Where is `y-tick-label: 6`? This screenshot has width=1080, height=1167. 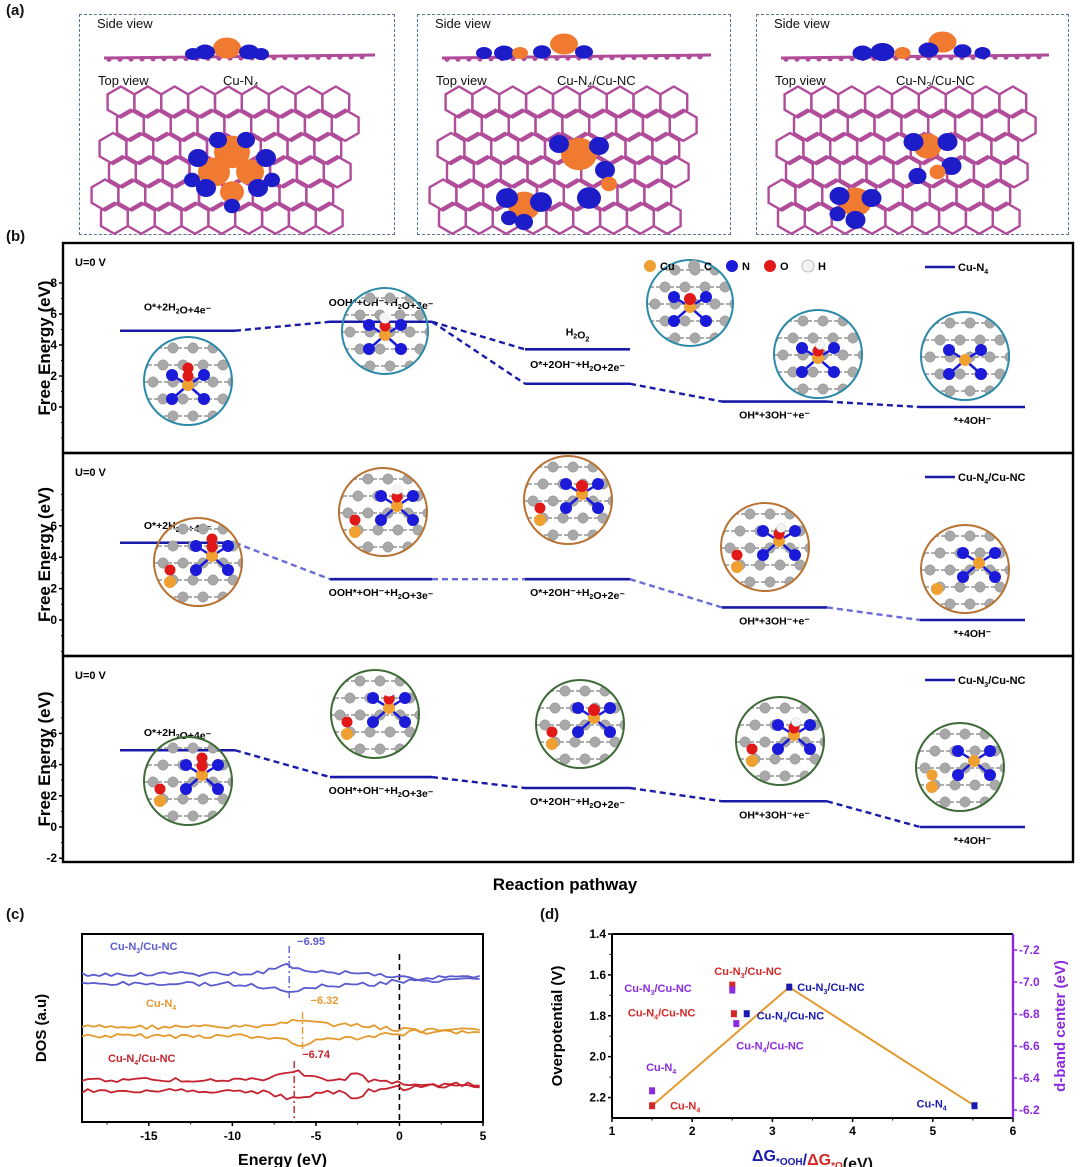 y-tick-label: 6 is located at coordinates (53, 526).